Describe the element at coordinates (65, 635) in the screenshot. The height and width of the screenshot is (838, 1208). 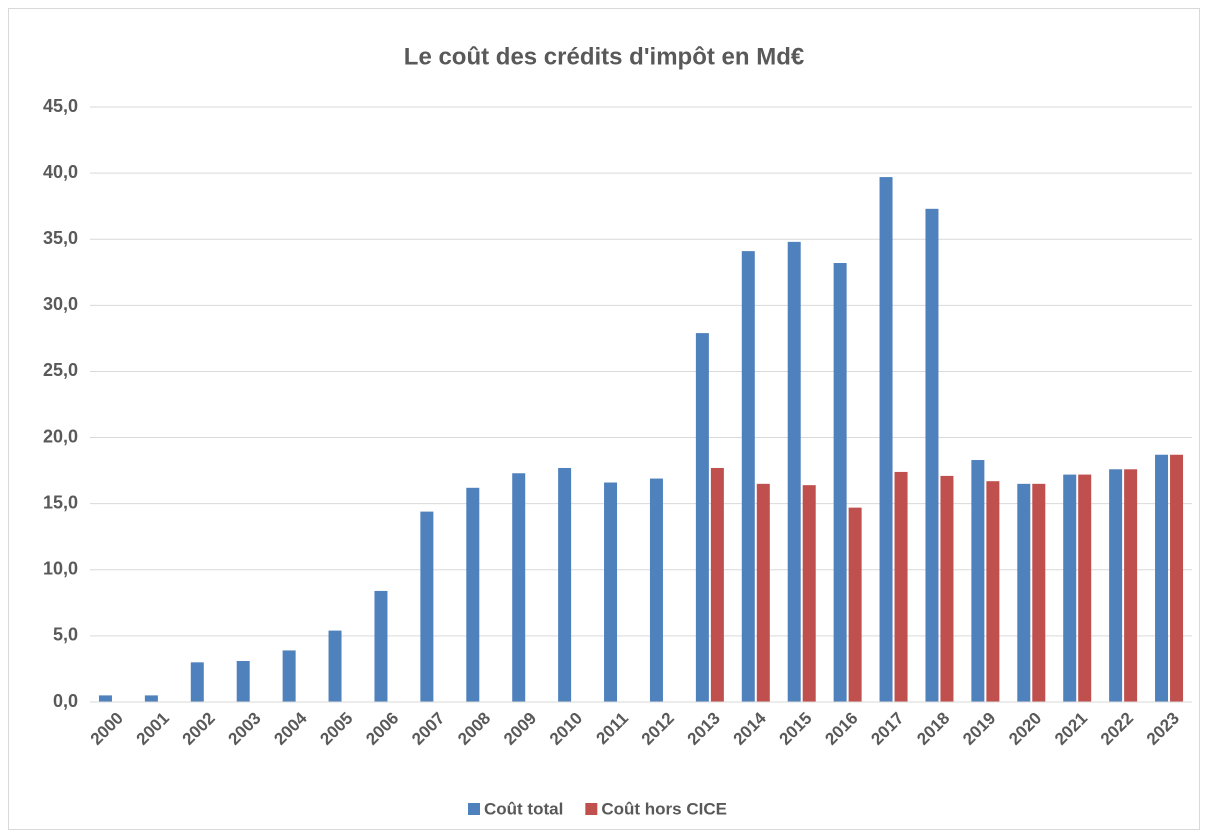
I see `y-tick-label: 5,0` at that location.